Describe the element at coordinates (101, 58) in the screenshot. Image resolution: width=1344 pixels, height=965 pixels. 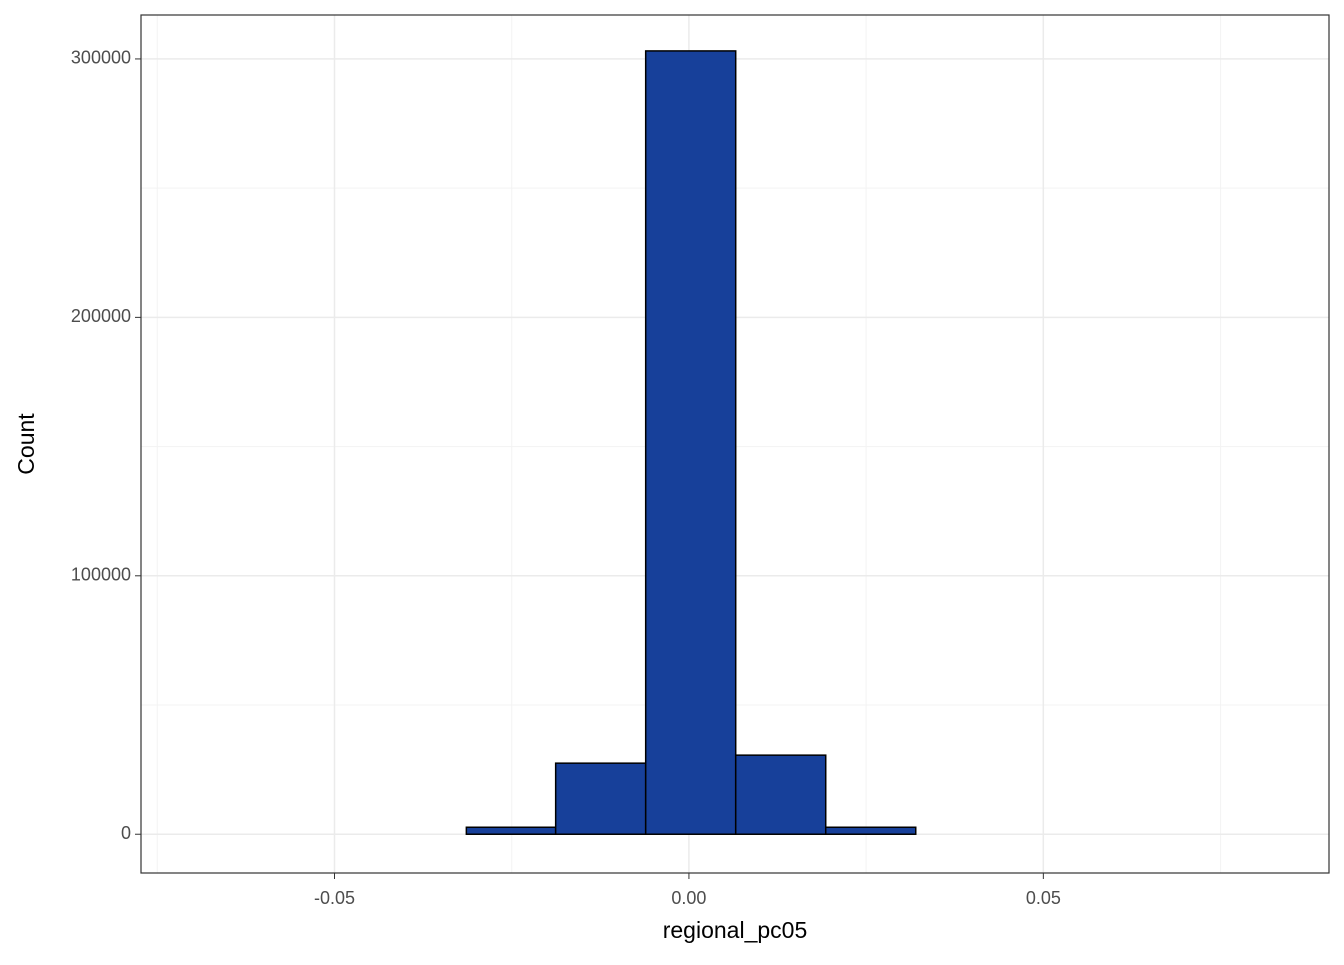
I see `y-tick-label: 300000` at that location.